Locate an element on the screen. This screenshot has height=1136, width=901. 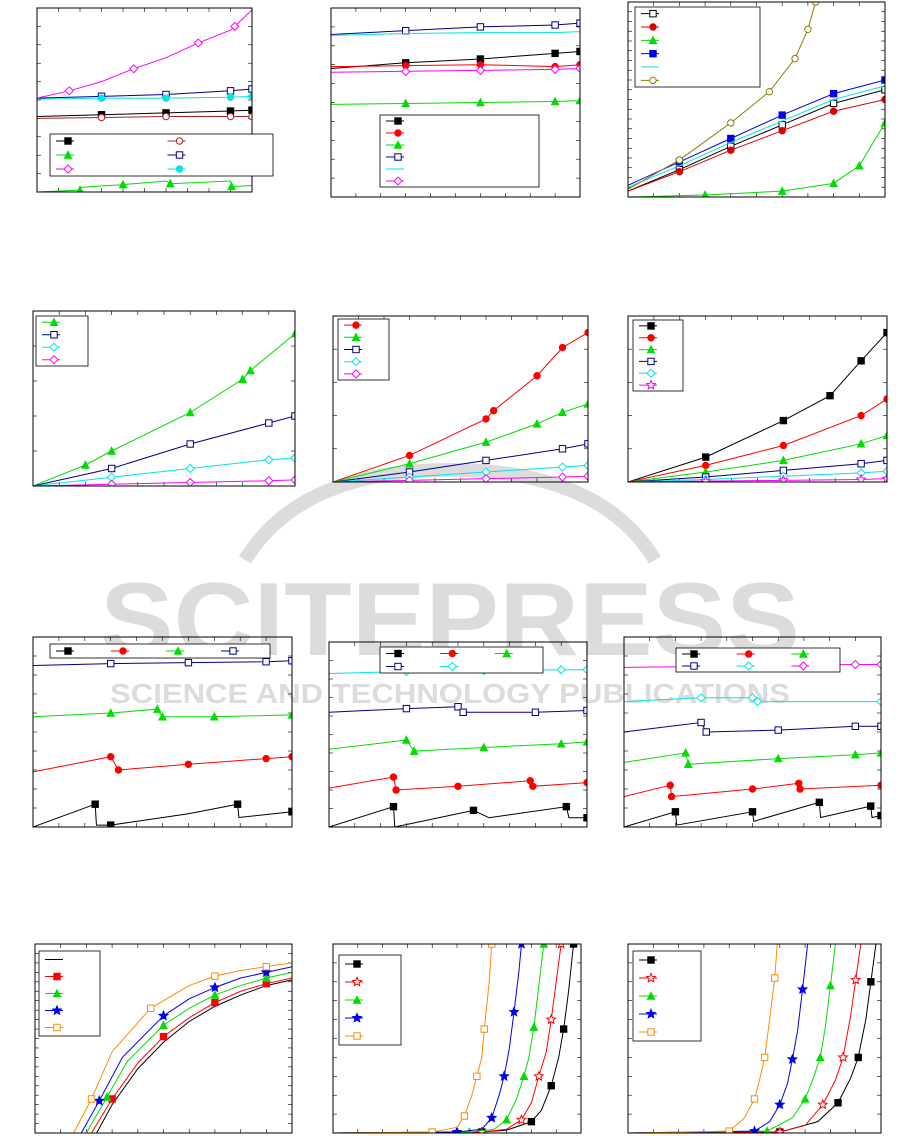
chart-panel-r3c3 is located at coordinates (752, 732).